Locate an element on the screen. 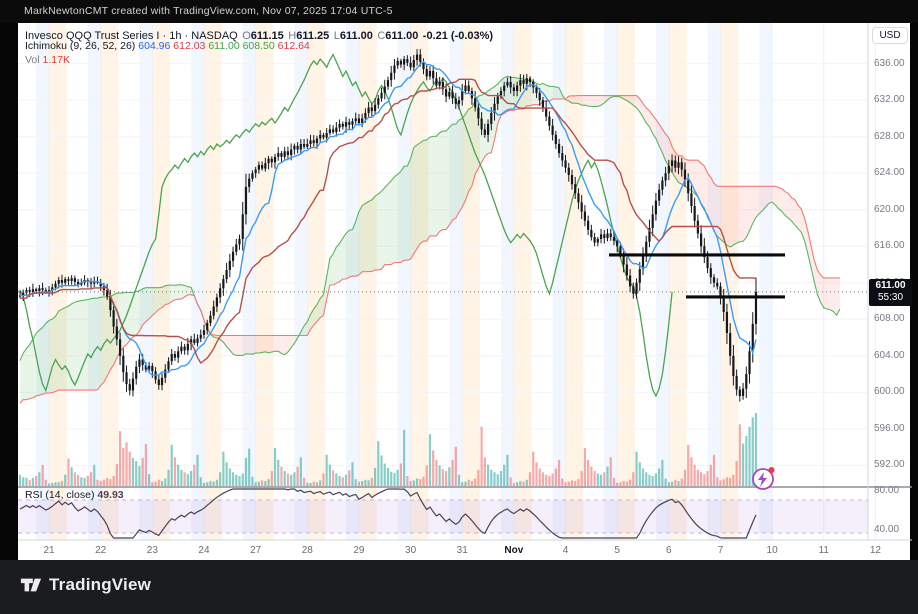  volume-legend: Vol 1.17K is located at coordinates (47, 60).